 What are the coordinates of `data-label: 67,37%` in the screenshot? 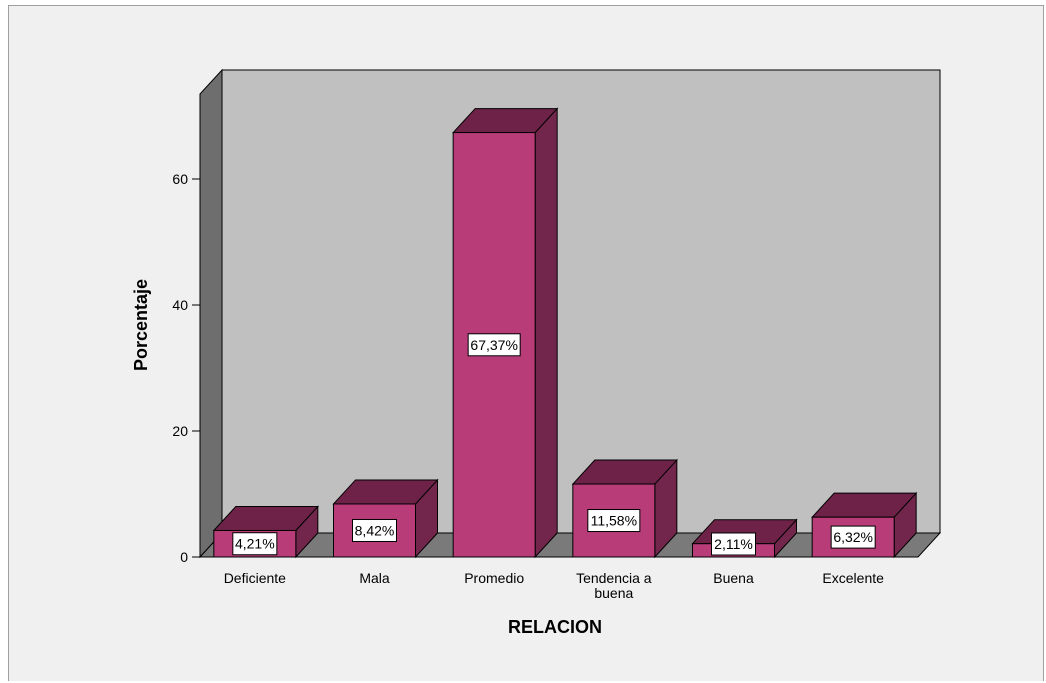 It's located at (493, 345).